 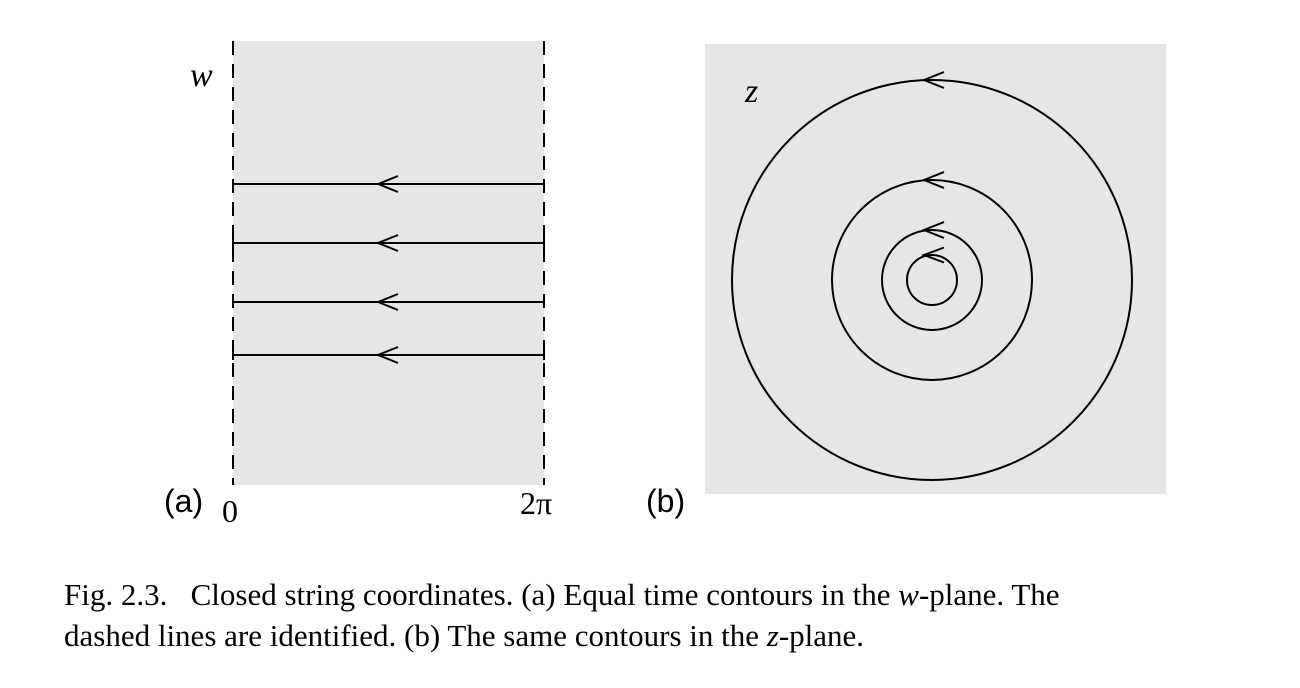 What do you see at coordinates (536, 503) in the screenshot?
I see `tick-label-two-pi: 2π` at bounding box center [536, 503].